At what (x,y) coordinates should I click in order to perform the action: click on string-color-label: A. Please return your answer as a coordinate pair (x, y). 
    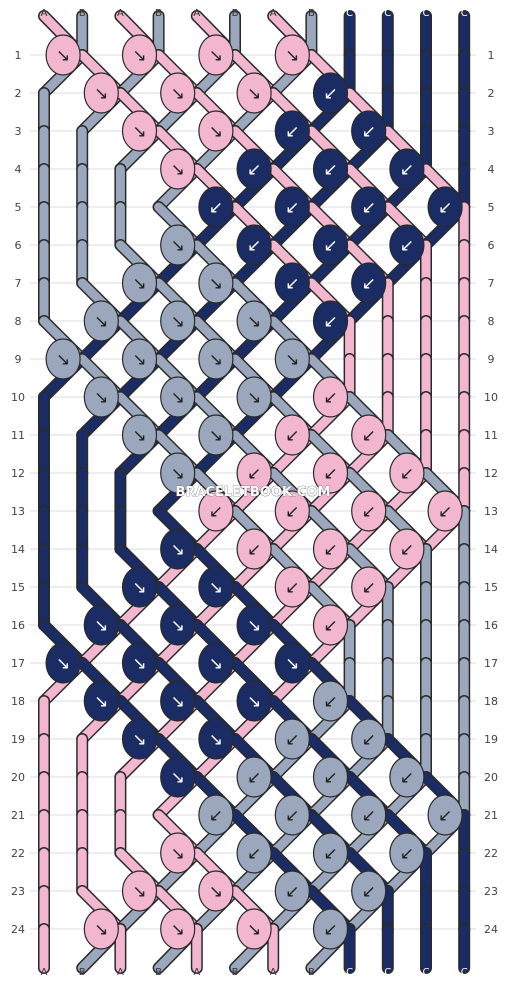
    Looking at the image, I should click on (120, 972).